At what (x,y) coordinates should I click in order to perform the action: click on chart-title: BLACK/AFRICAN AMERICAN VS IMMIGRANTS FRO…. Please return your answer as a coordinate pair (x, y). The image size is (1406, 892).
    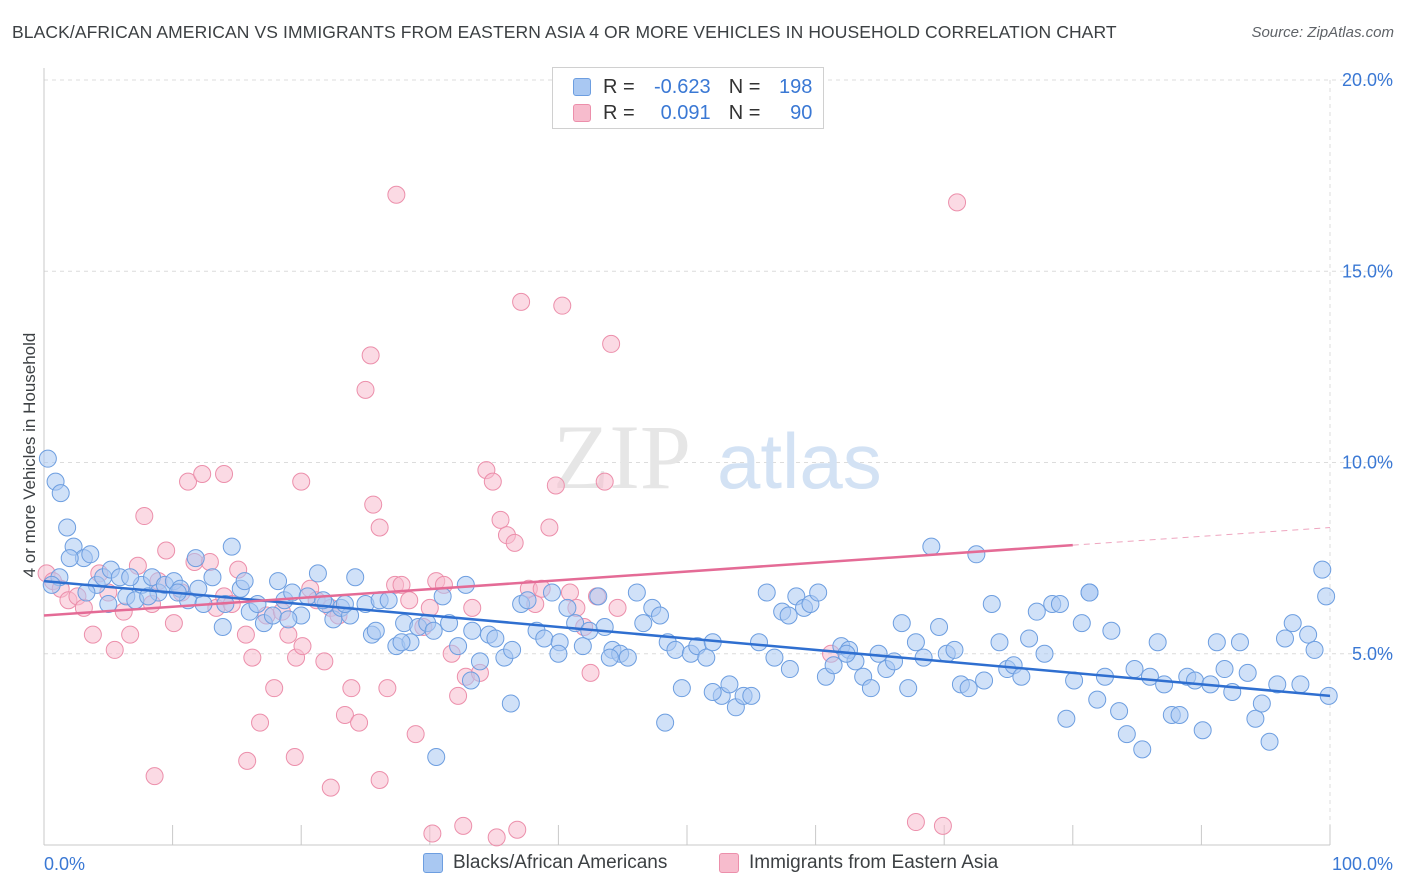
    Looking at the image, I should click on (564, 32).